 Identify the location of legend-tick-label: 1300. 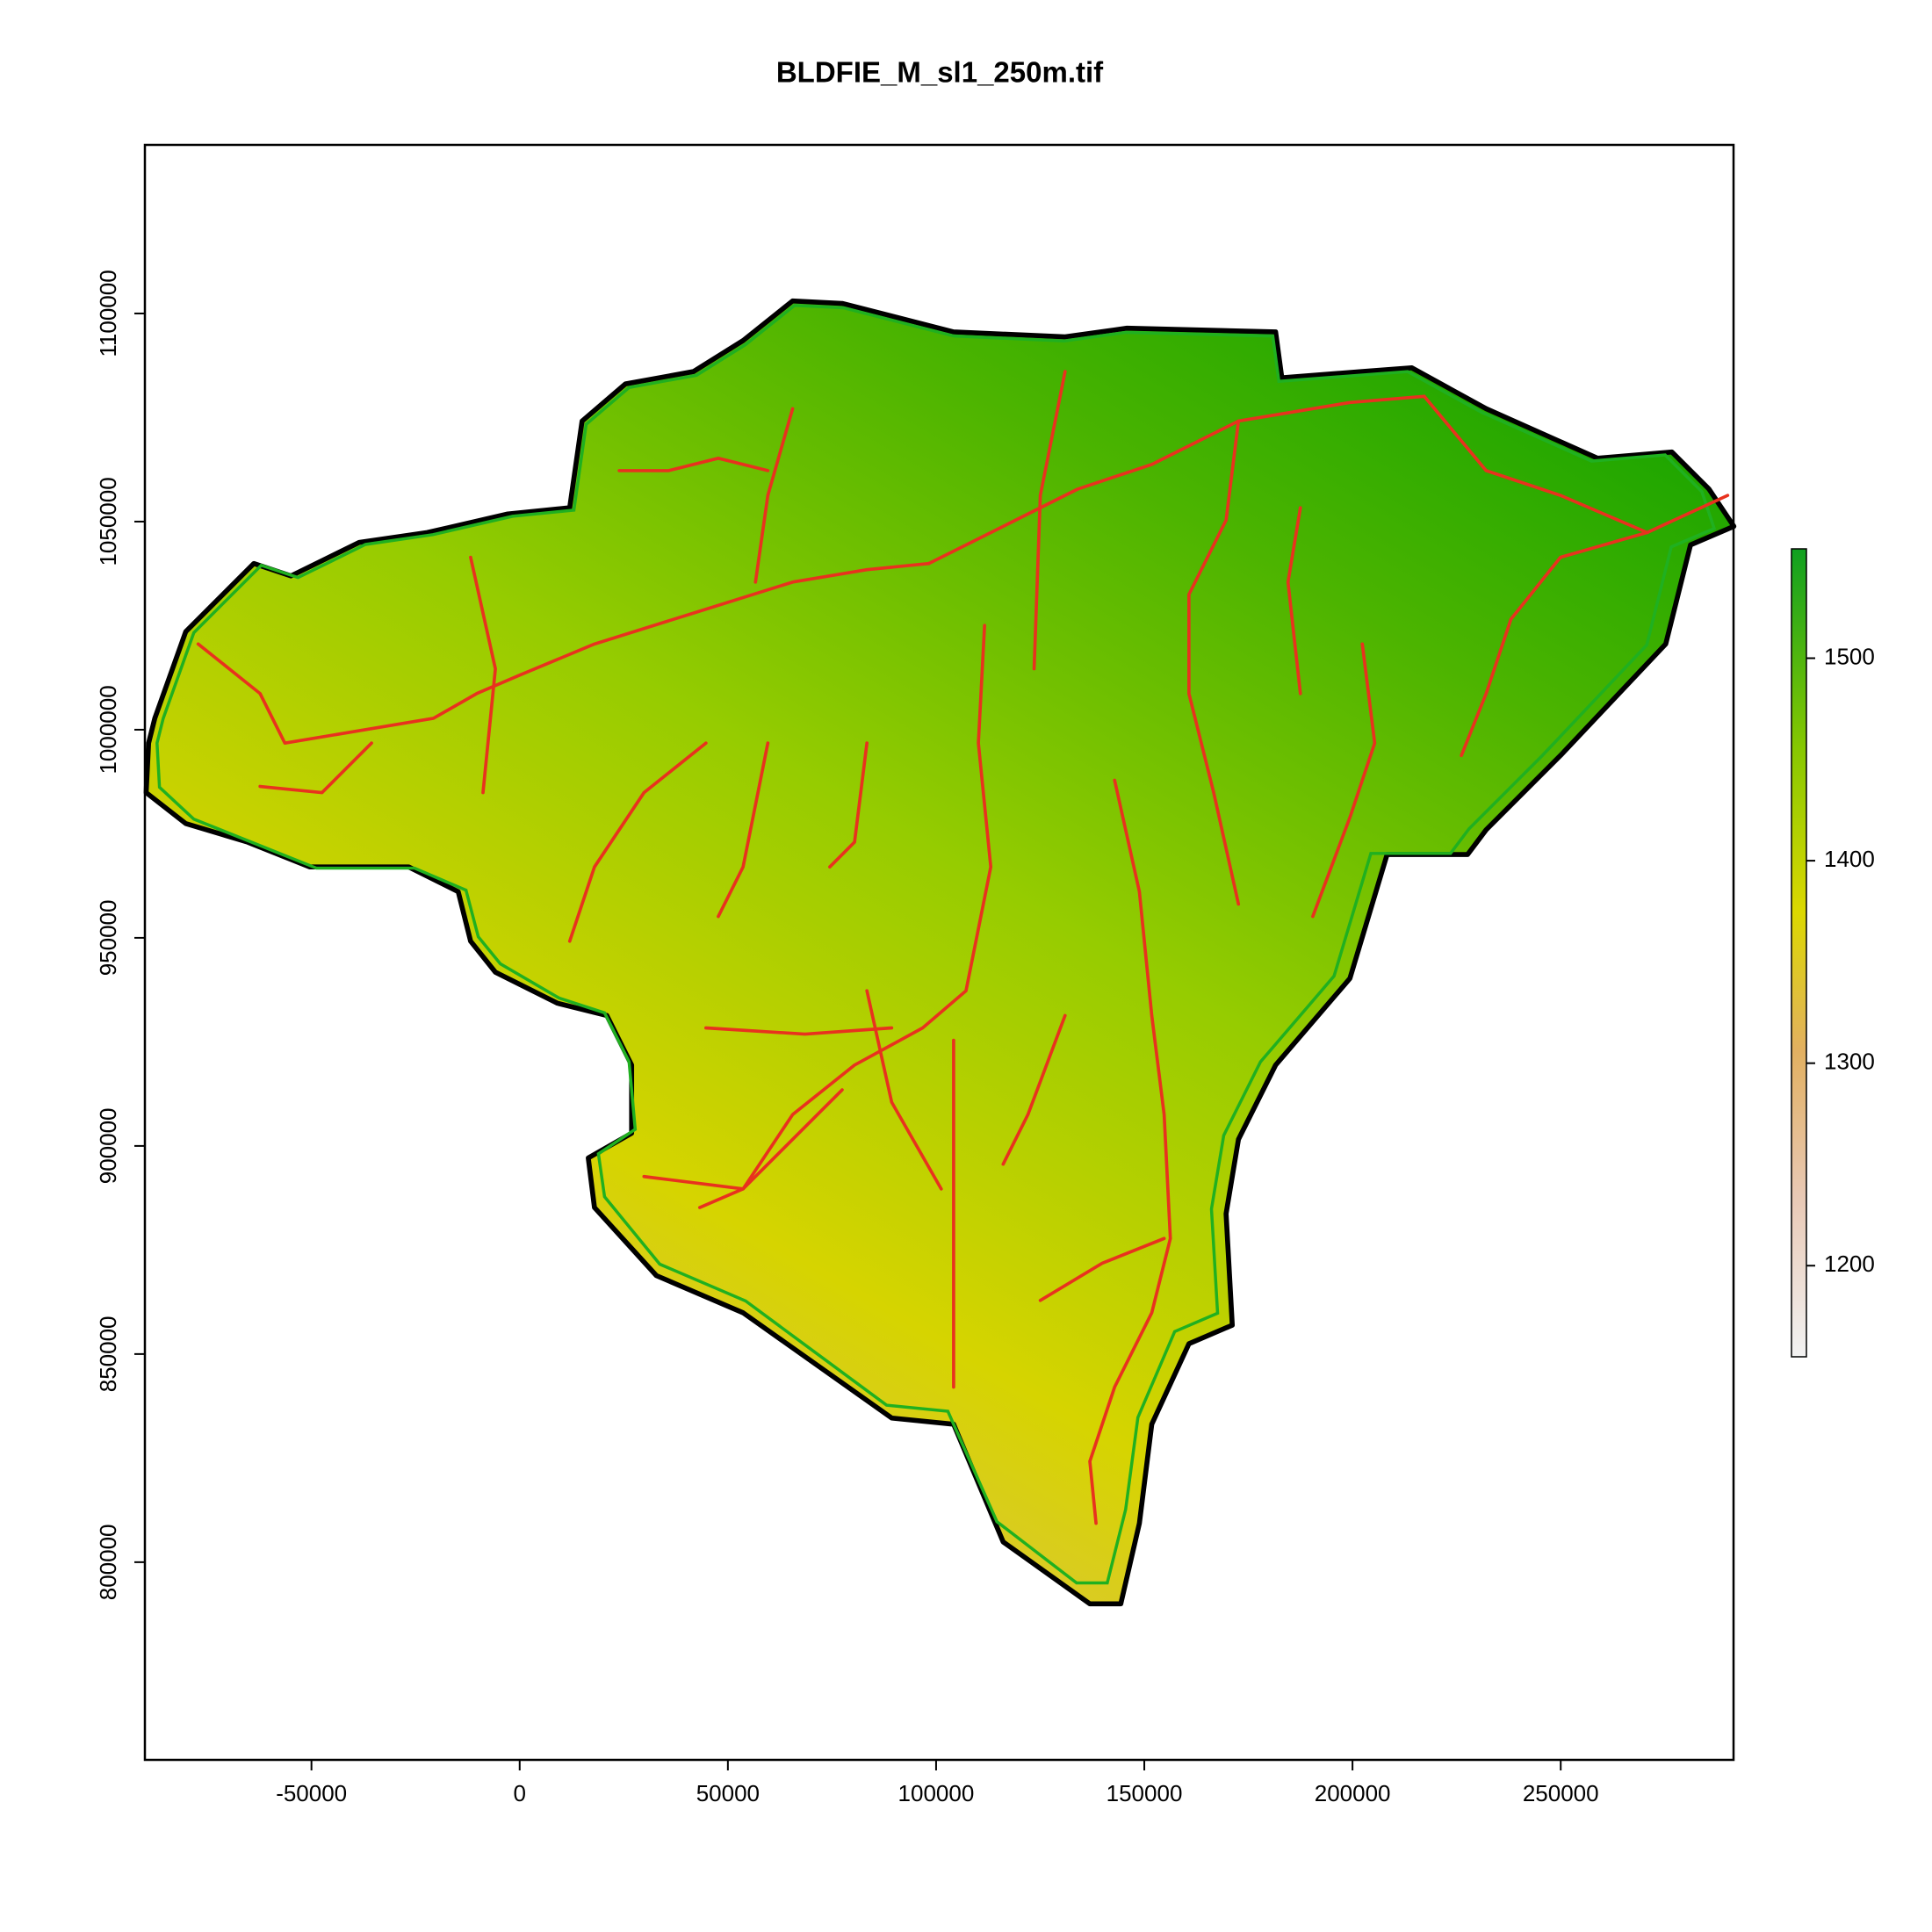
(1850, 1062).